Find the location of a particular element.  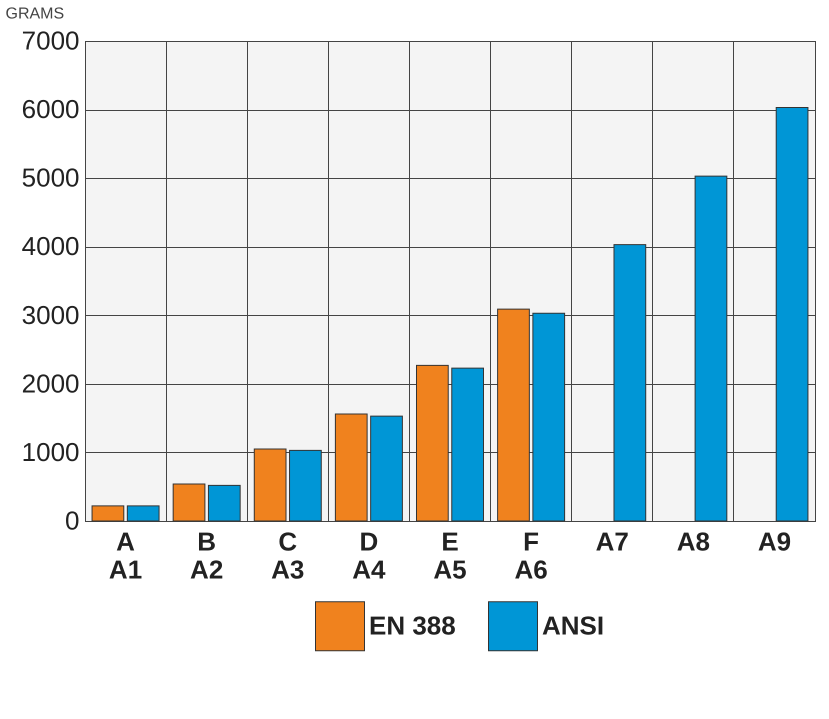

x-tick-label: C A3 is located at coordinates (287, 555).